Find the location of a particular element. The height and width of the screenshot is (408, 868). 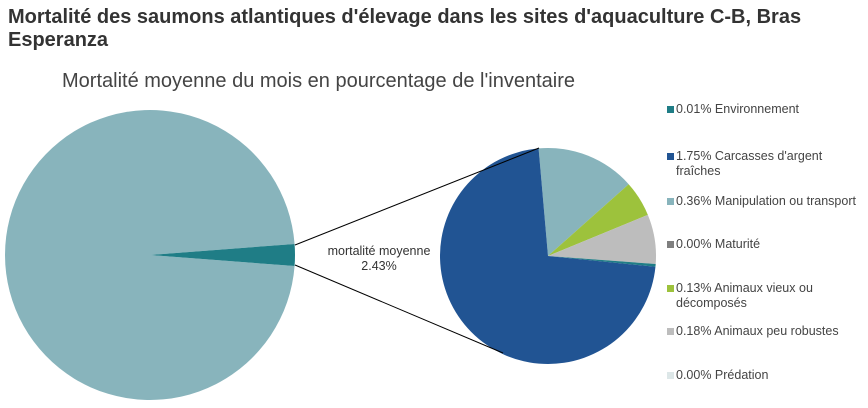

legend-text: 0.13% Animaux vieux ou décomposés is located at coordinates (744, 295).